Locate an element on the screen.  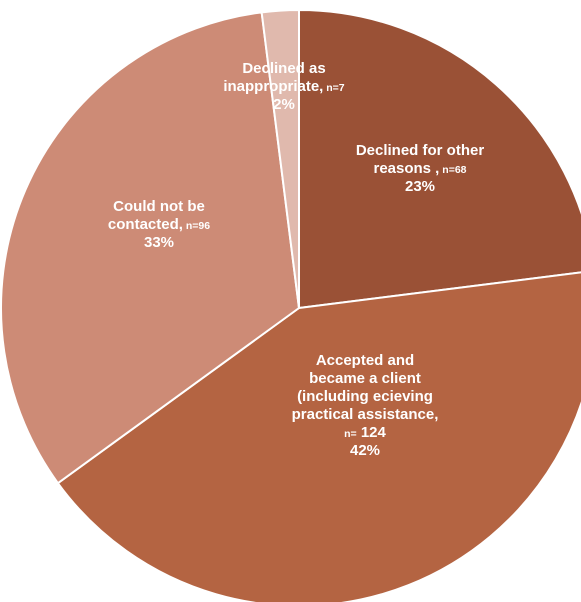
pie-label-line: practical assistance, is located at coordinates (365, 414).